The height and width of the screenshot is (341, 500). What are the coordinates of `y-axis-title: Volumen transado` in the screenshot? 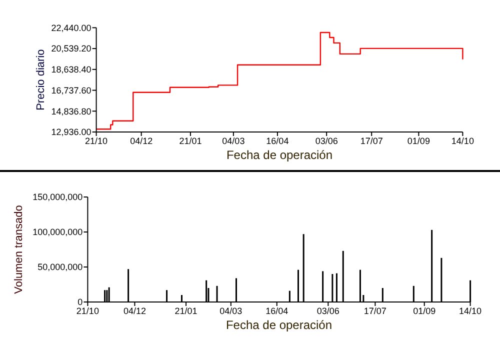 It's located at (19, 249).